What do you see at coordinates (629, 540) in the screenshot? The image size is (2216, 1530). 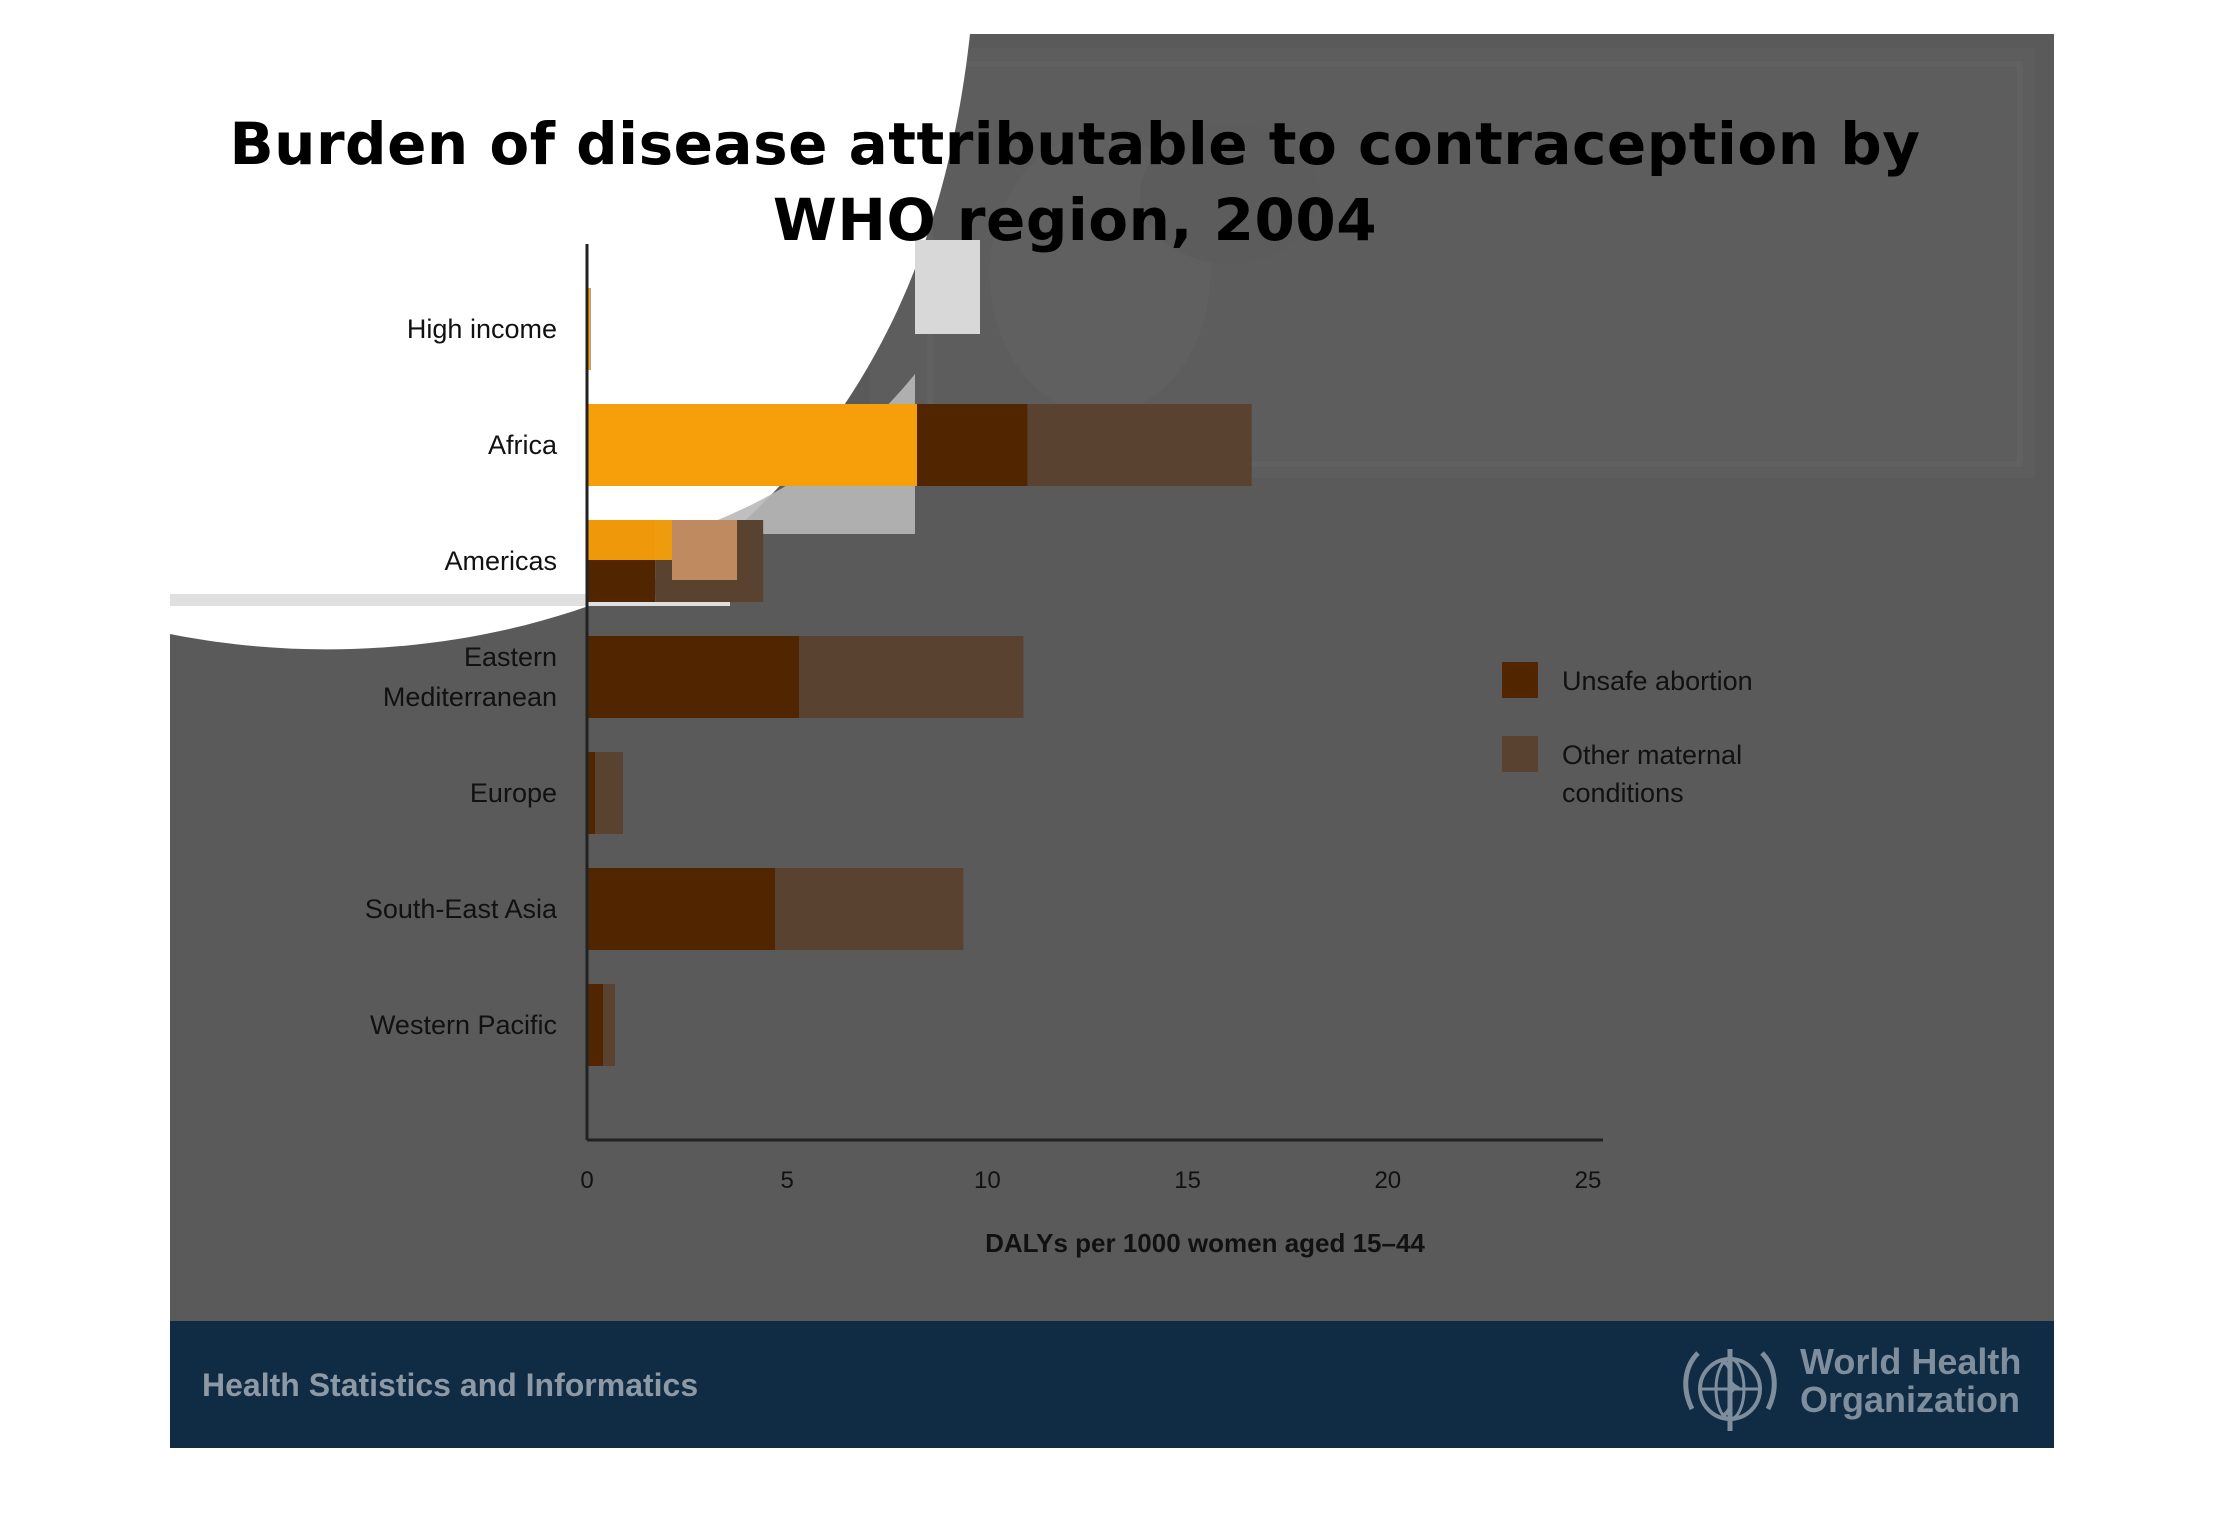 I see `highlight-americas` at bounding box center [629, 540].